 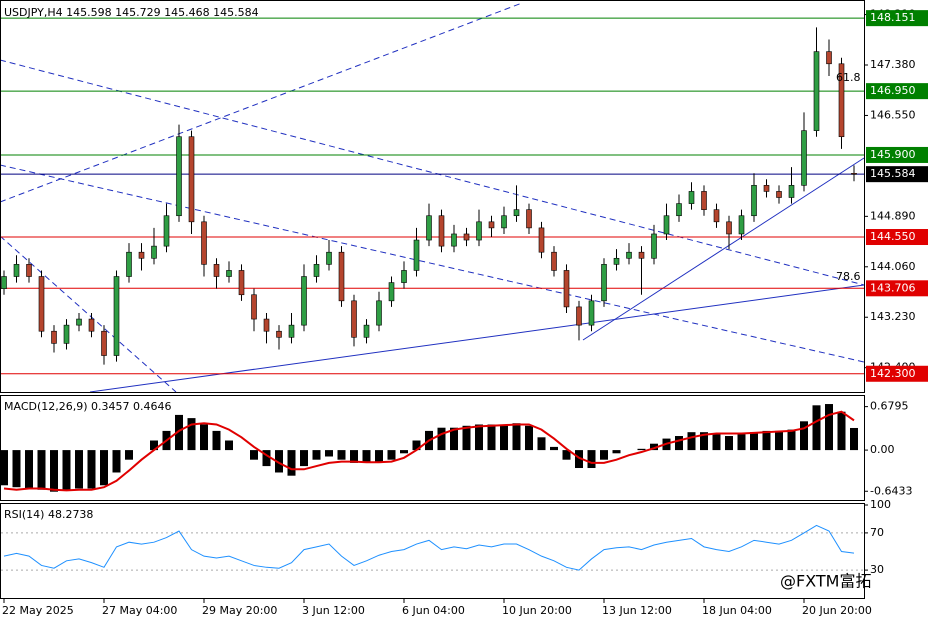 I want to click on x-tick-label: 3 Jun 12:00, so click(x=333, y=610).